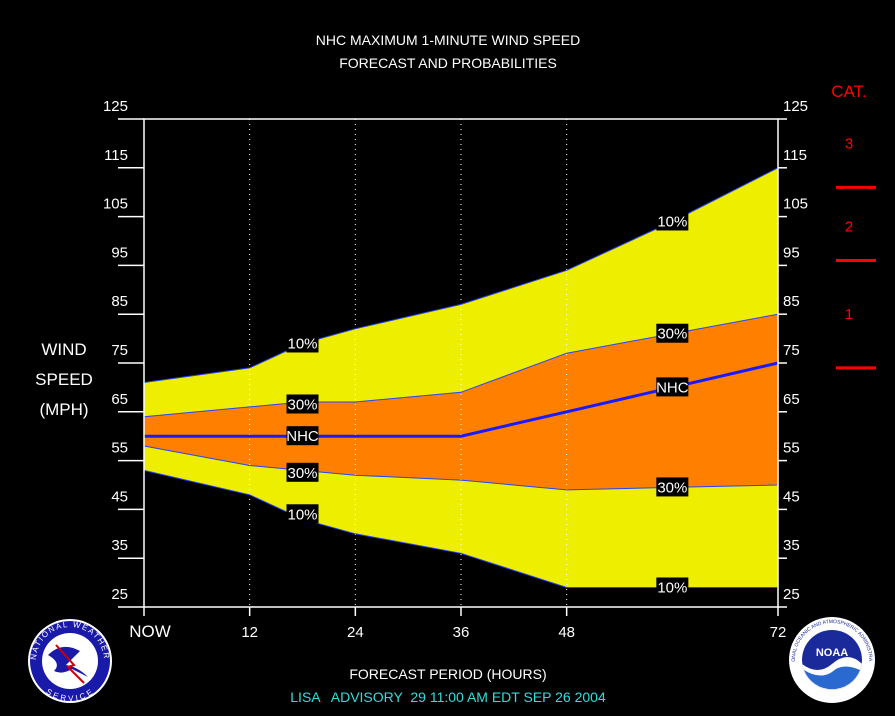 Image resolution: width=895 pixels, height=716 pixels. Describe the element at coordinates (791, 448) in the screenshot. I see `y-tick-label-right: 55` at that location.